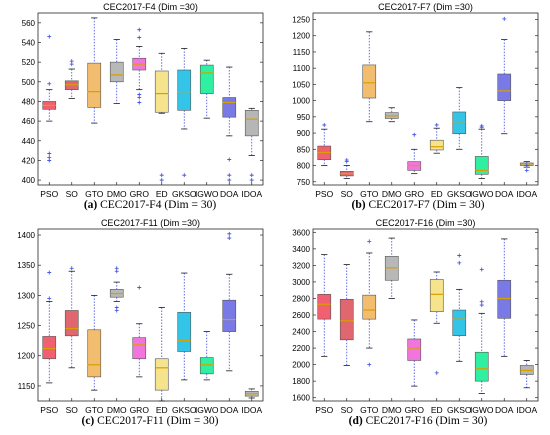 The image size is (550, 435). Describe the element at coordinates (26, 235) in the screenshot. I see `y-tick-label: 1400` at that location.